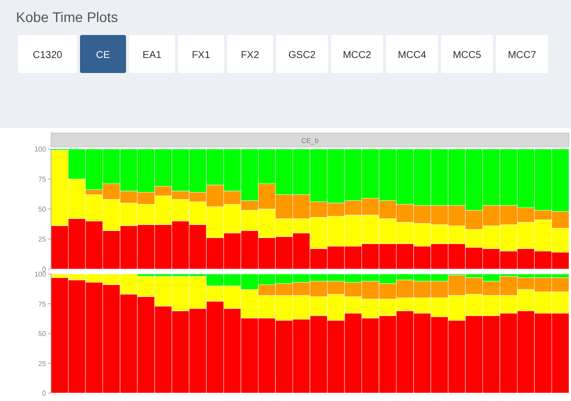 The height and width of the screenshot is (401, 571). Describe the element at coordinates (103, 55) in the screenshot. I see `text: CE` at that location.